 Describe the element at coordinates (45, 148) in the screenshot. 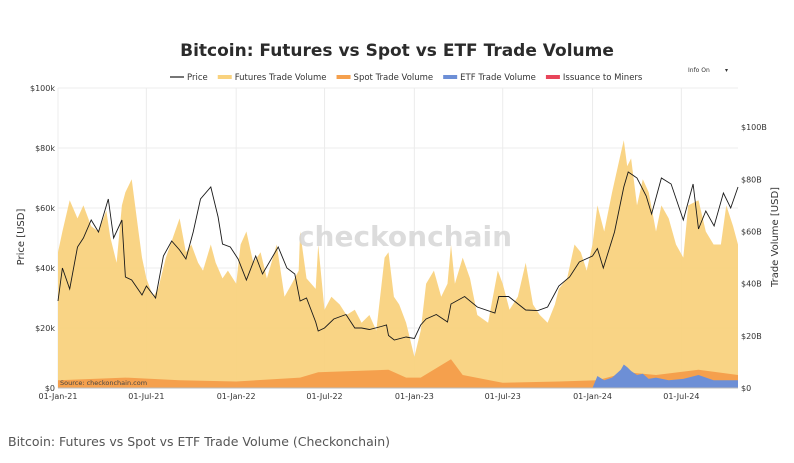

I see `y-tick-label-left: $80k` at that location.